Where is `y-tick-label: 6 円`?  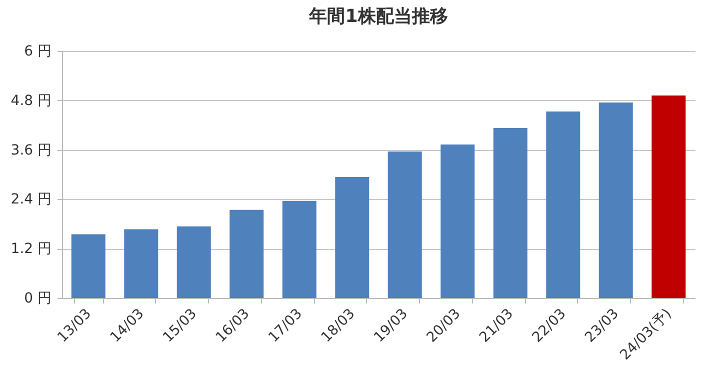 y-tick-label: 6 円 is located at coordinates (38, 52).